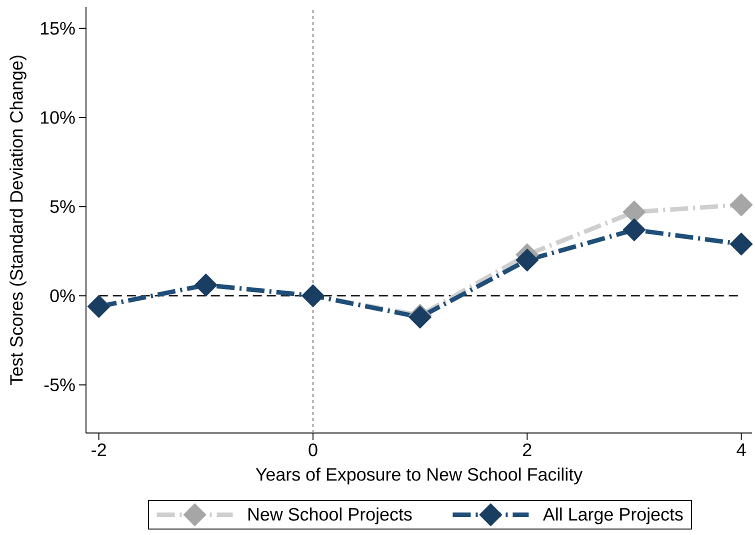 Image resolution: width=755 pixels, height=535 pixels. What do you see at coordinates (59, 385) in the screenshot?
I see `y-tick-label: -5%` at bounding box center [59, 385].